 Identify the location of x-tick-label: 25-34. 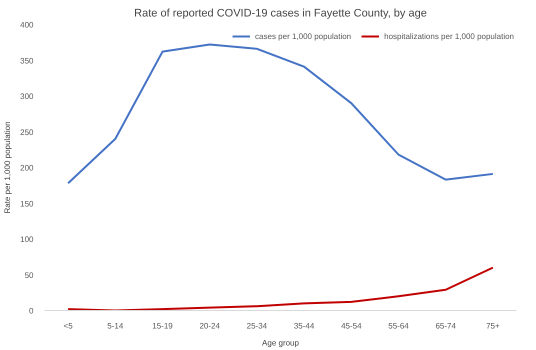
(257, 326).